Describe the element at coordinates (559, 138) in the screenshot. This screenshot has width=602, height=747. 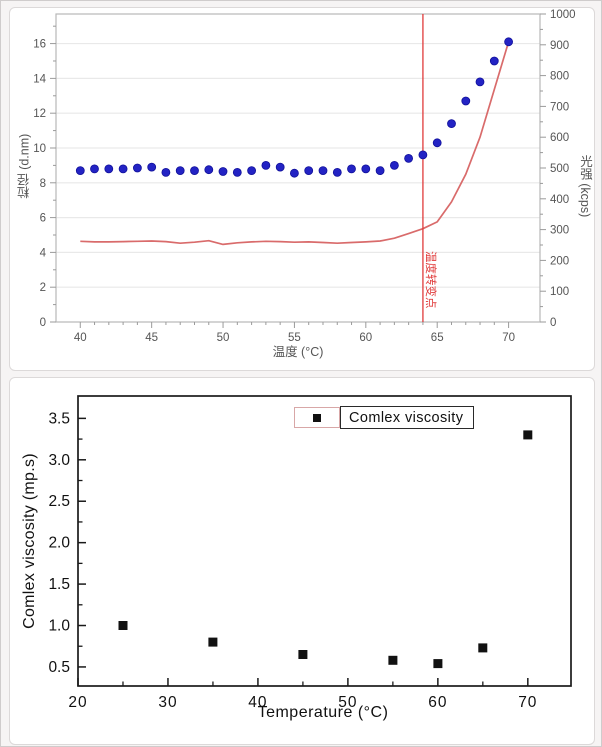
I see `right-tick-label: 600` at that location.